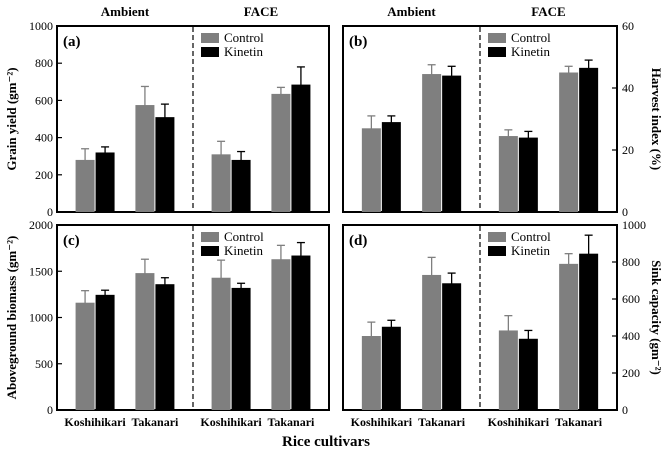 The height and width of the screenshot is (455, 669). What do you see at coordinates (44, 364) in the screenshot?
I see `p3-y-tick-label: 500` at bounding box center [44, 364].